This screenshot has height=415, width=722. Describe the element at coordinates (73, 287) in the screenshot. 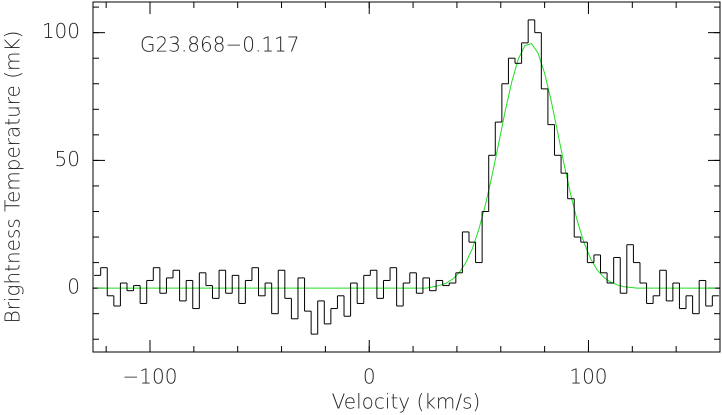

I see `y-tick-label: 0` at that location.